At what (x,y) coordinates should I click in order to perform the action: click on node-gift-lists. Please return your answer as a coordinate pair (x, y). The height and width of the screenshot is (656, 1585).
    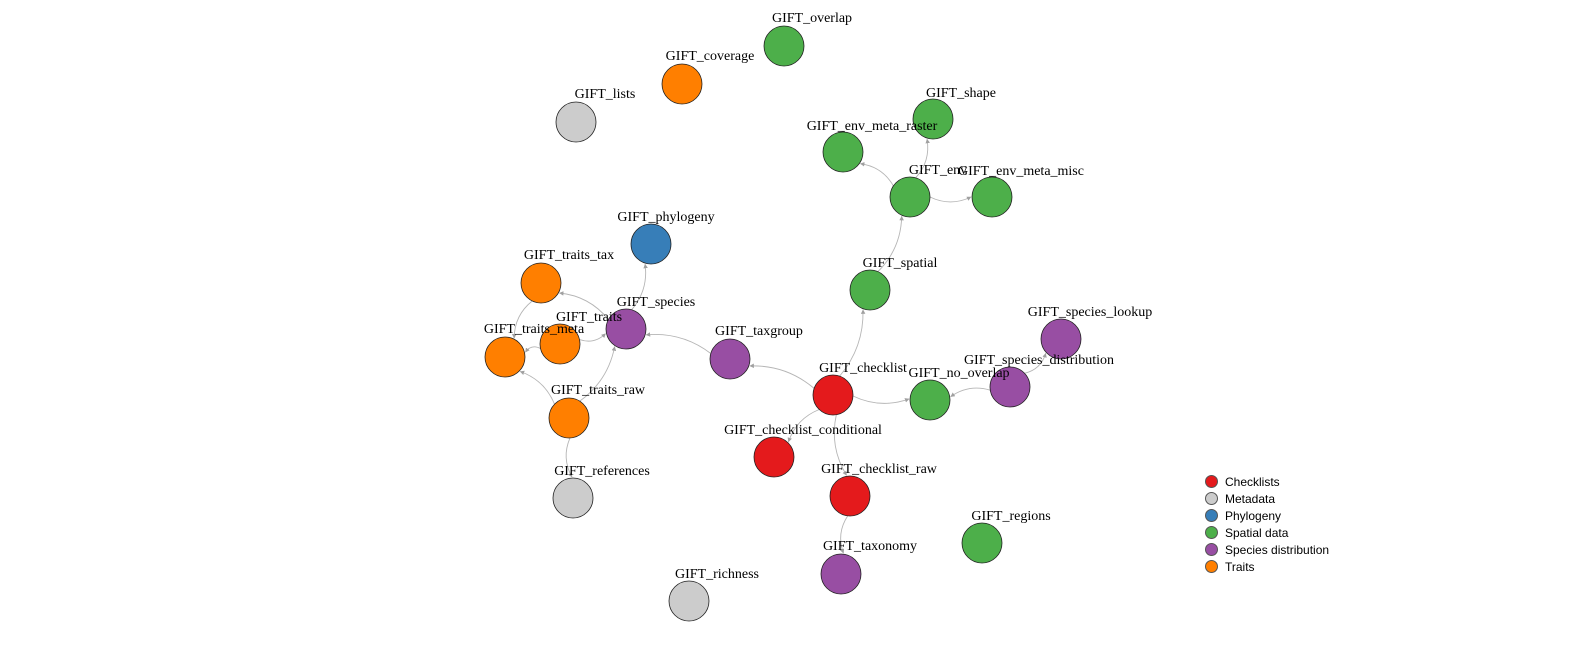
    Looking at the image, I should click on (576, 122).